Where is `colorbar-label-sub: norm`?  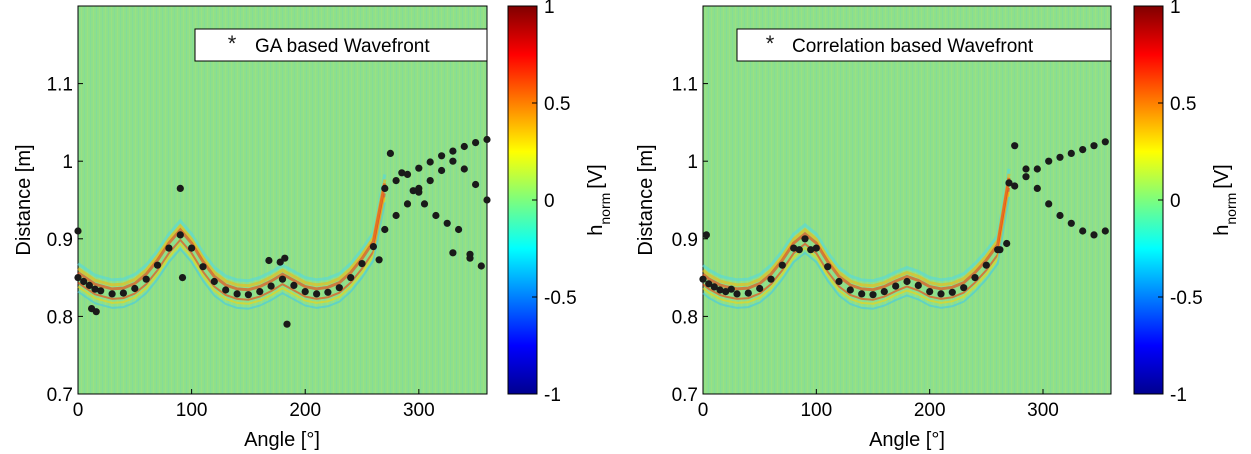
colorbar-label-sub: norm is located at coordinates (605, 209).